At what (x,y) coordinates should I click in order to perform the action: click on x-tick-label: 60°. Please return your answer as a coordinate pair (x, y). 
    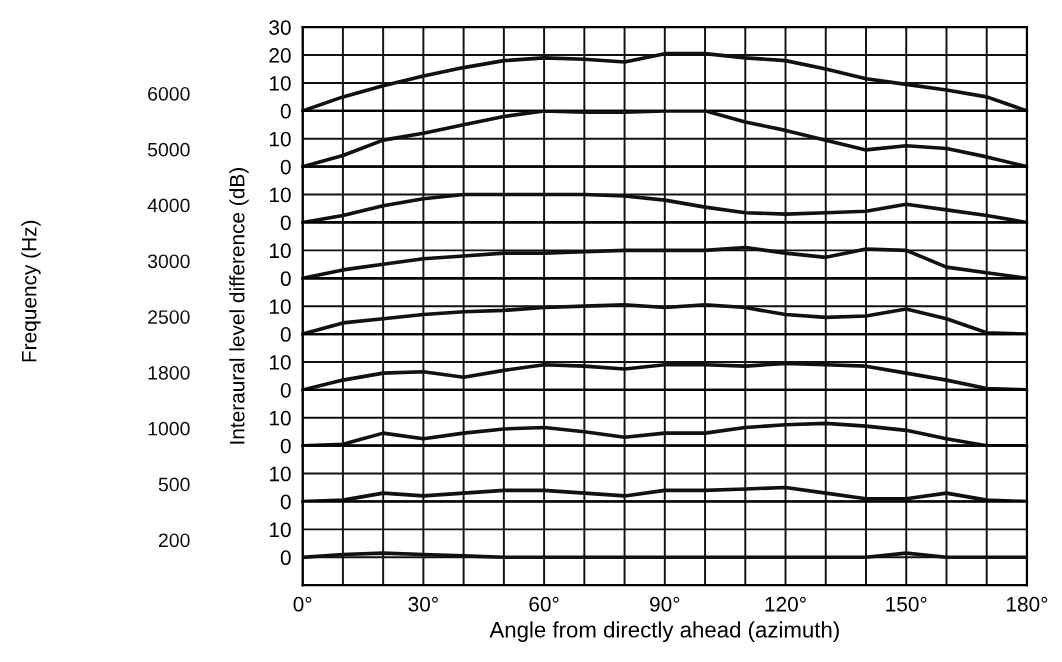
    Looking at the image, I should click on (544, 604).